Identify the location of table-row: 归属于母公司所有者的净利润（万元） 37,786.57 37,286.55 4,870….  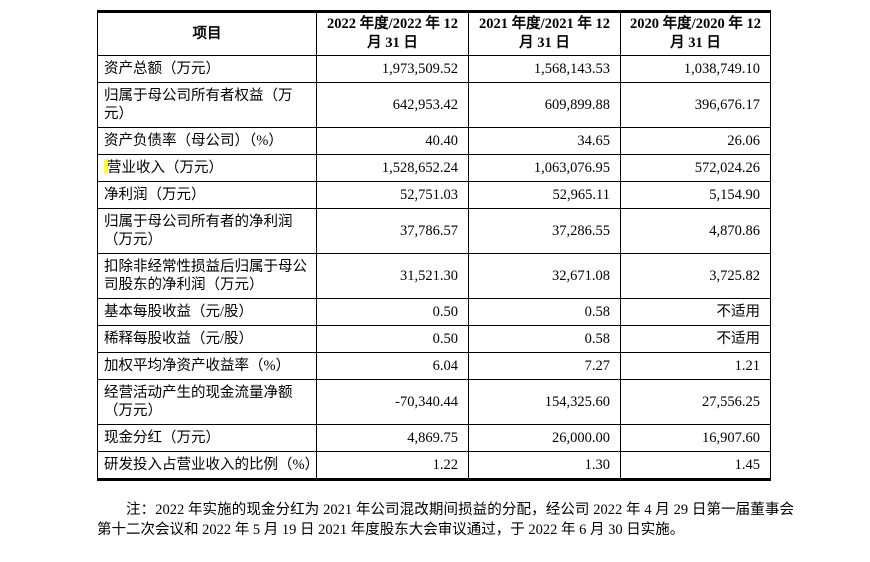
(434, 231).